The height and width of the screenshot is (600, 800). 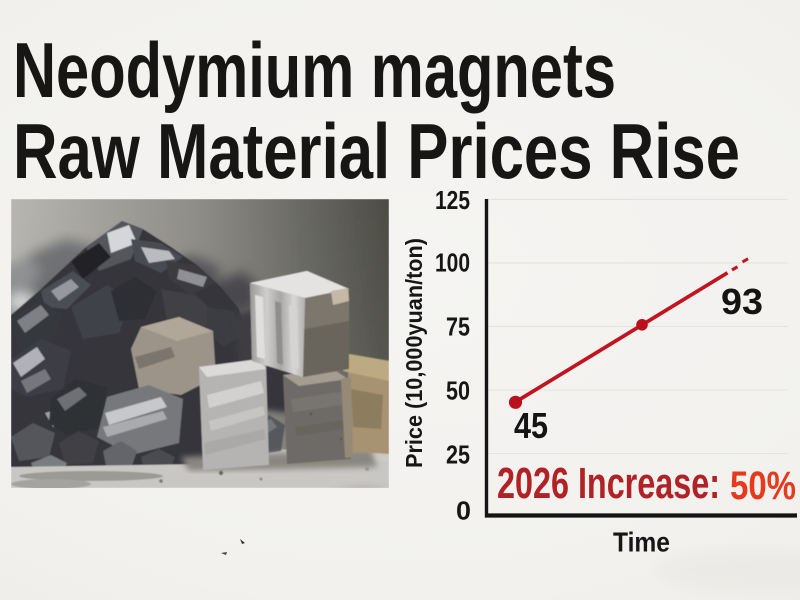 I want to click on svg-text: Price (10,000yuan/ton), so click(x=414, y=353).